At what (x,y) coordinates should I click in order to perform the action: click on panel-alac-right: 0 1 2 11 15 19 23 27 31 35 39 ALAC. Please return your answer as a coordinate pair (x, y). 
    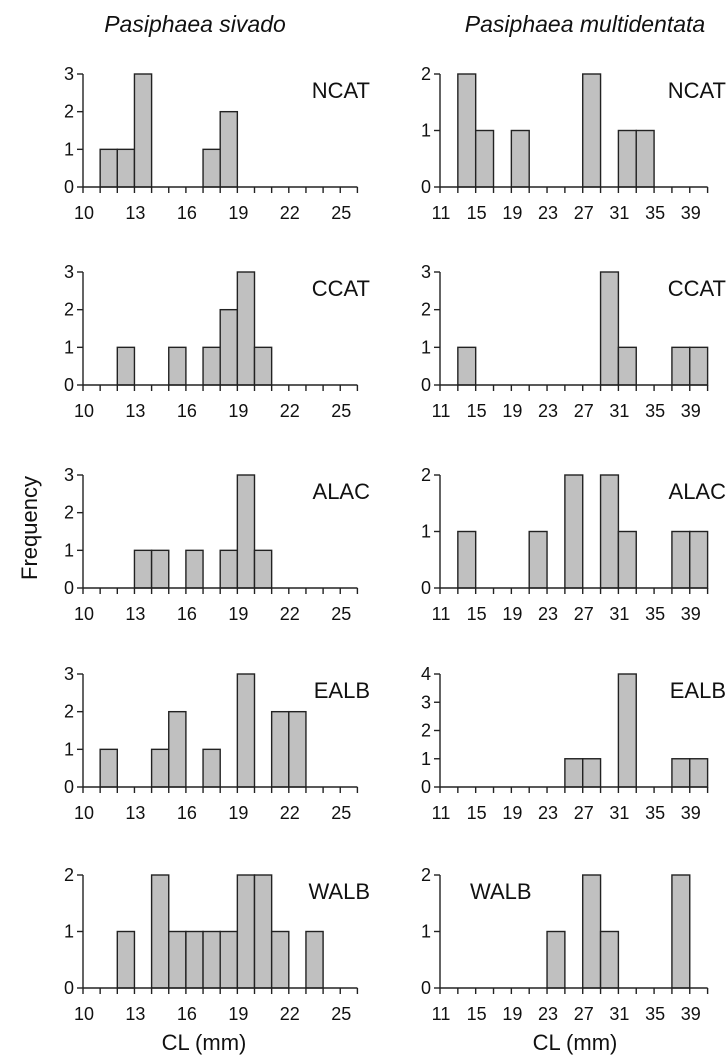
    Looking at the image, I should click on (573, 544).